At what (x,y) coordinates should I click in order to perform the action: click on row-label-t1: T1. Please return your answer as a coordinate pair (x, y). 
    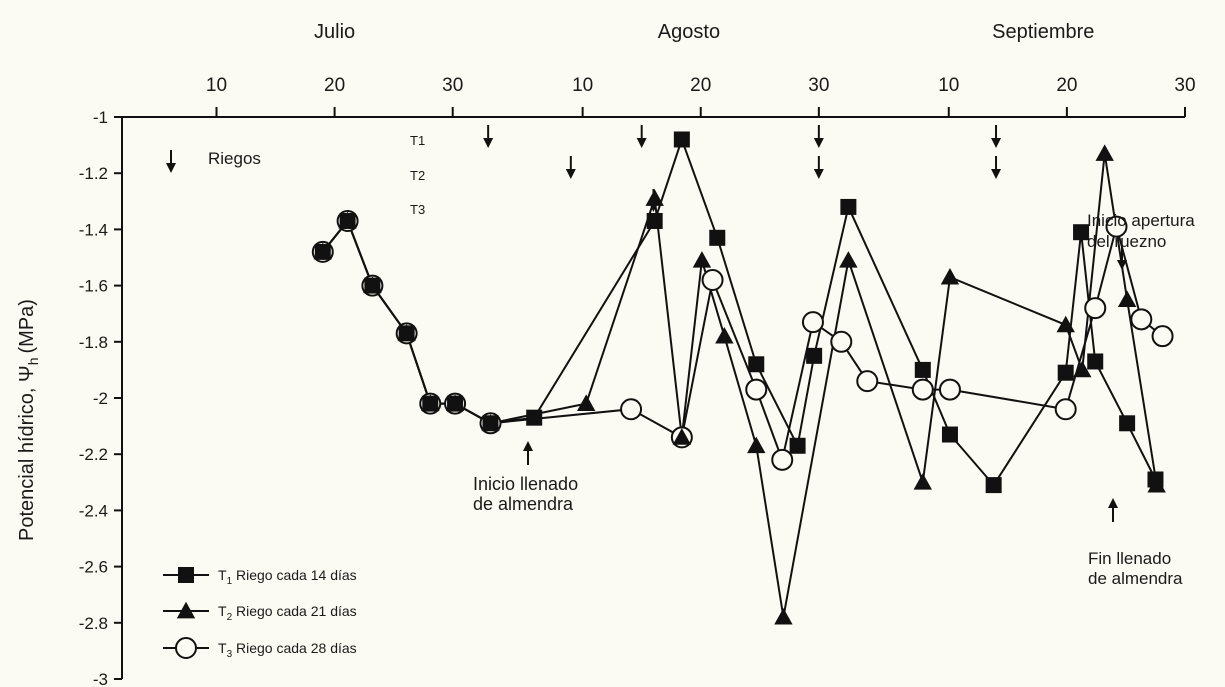
    Looking at the image, I should click on (417, 140).